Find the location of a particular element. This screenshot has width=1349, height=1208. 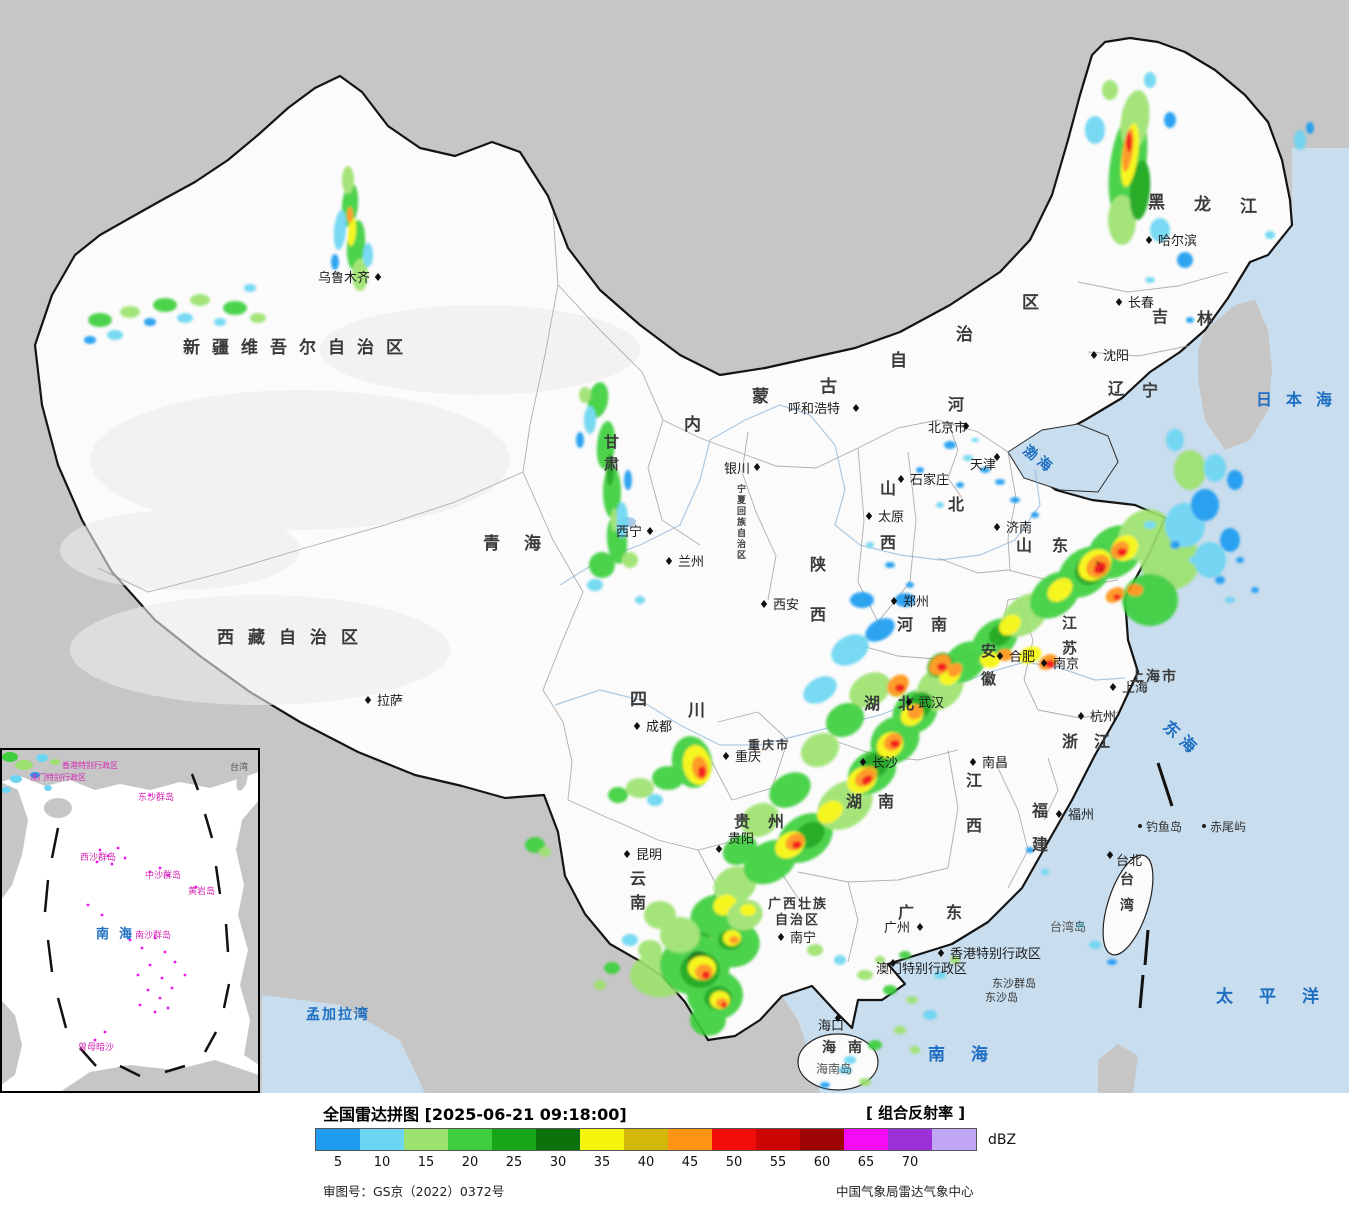

city-label: 武汉 is located at coordinates (931, 703).